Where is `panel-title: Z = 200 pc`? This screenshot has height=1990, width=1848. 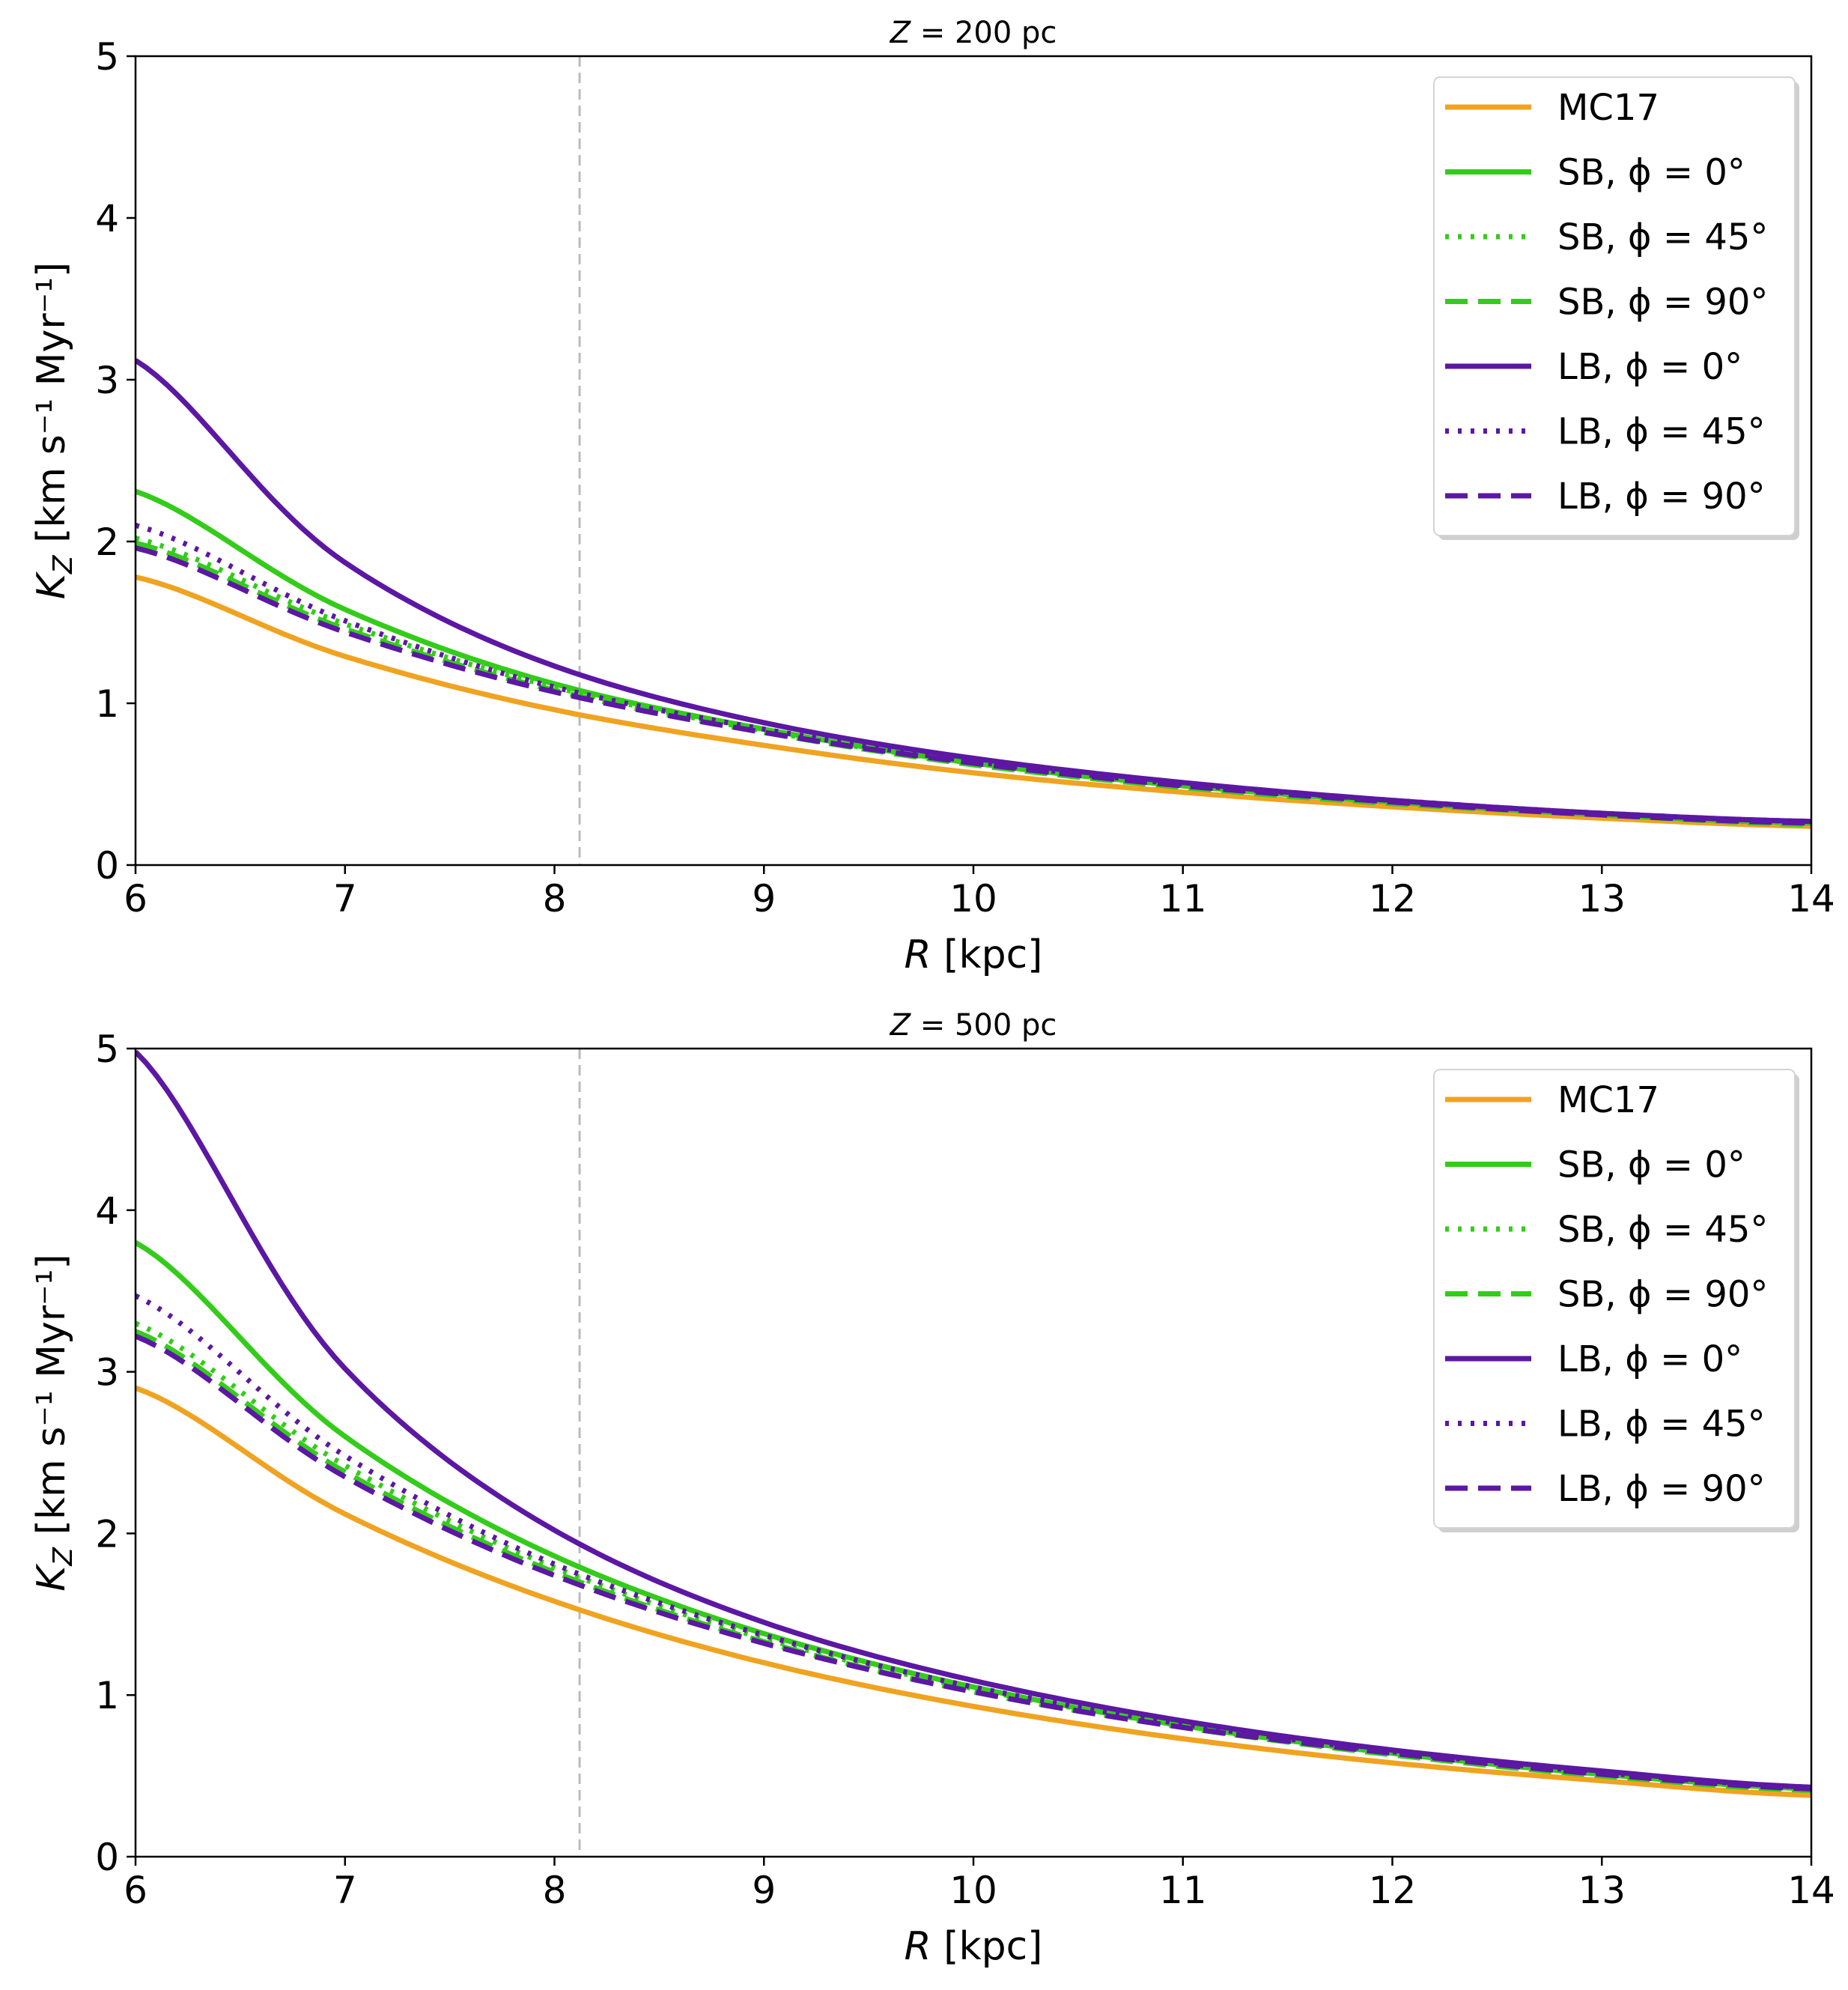 panel-title: Z = 200 pc is located at coordinates (974, 33).